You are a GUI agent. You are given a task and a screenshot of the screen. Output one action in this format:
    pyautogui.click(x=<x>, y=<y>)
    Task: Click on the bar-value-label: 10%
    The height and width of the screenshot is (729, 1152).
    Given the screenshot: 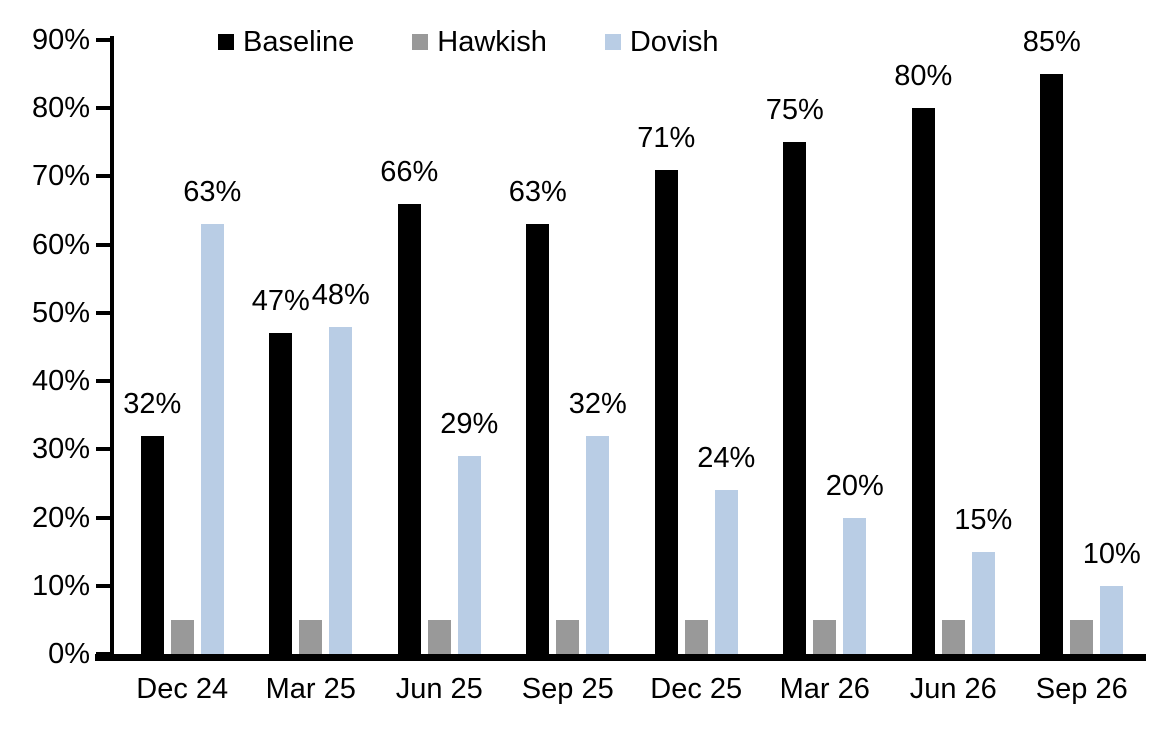 What is the action you would take?
    pyautogui.click(x=1111, y=553)
    